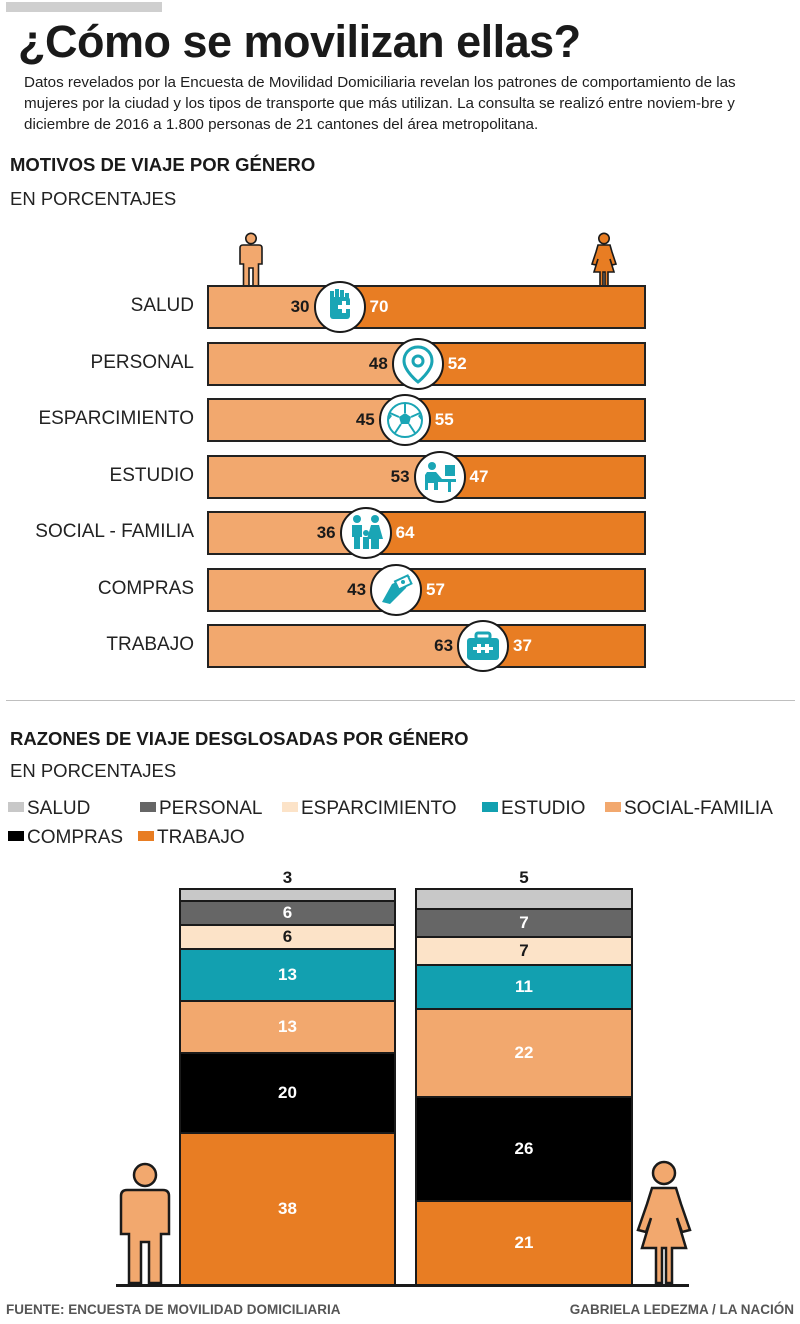  I want to click on stack-segment-compras: 20, so click(287, 1093).